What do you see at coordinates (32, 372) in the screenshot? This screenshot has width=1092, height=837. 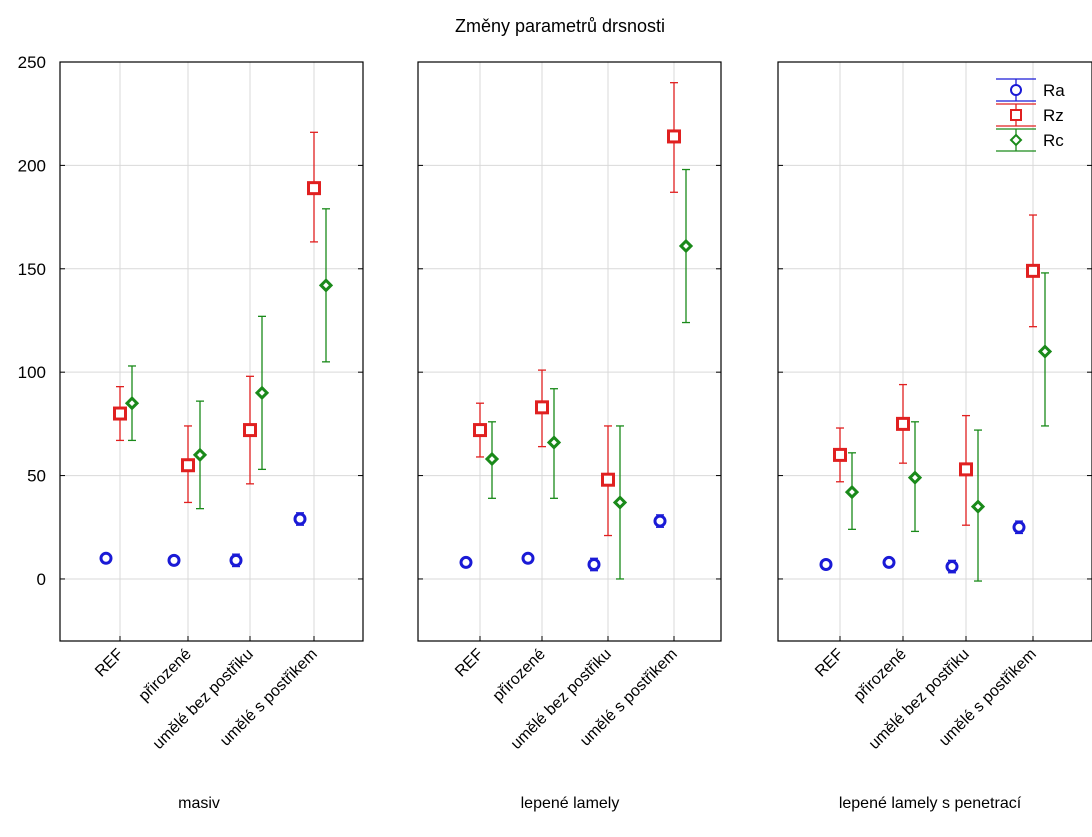 I see `y-tick-label: 100` at bounding box center [32, 372].